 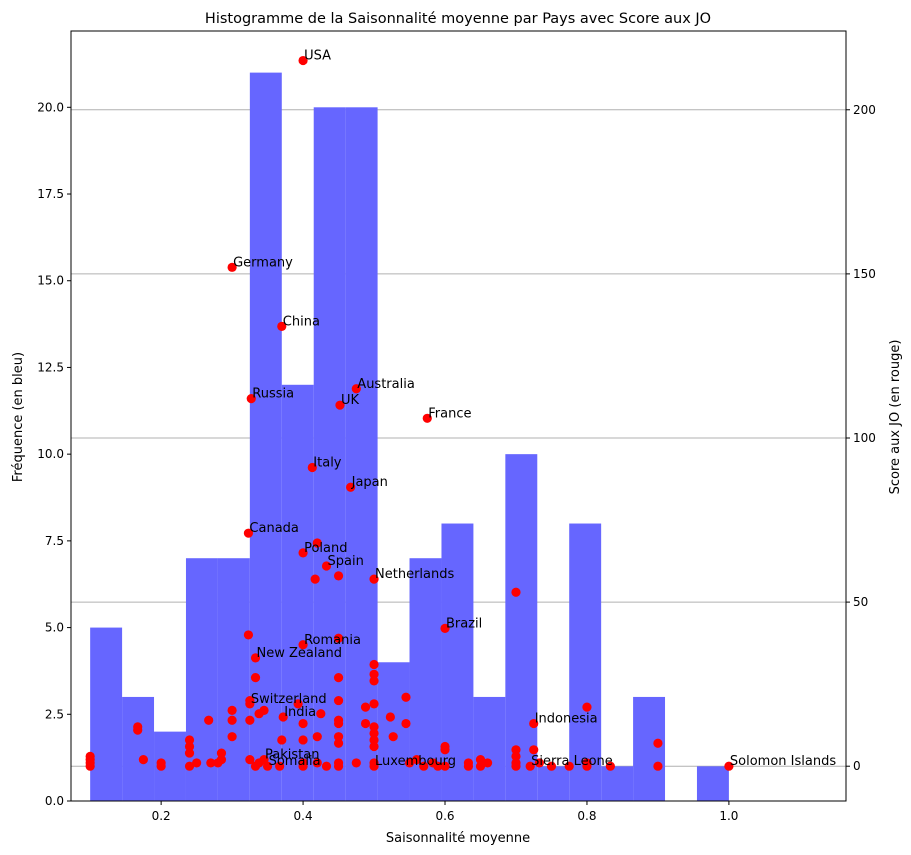 What do you see at coordinates (263, 262) in the screenshot?
I see `point-label: Germany` at bounding box center [263, 262].